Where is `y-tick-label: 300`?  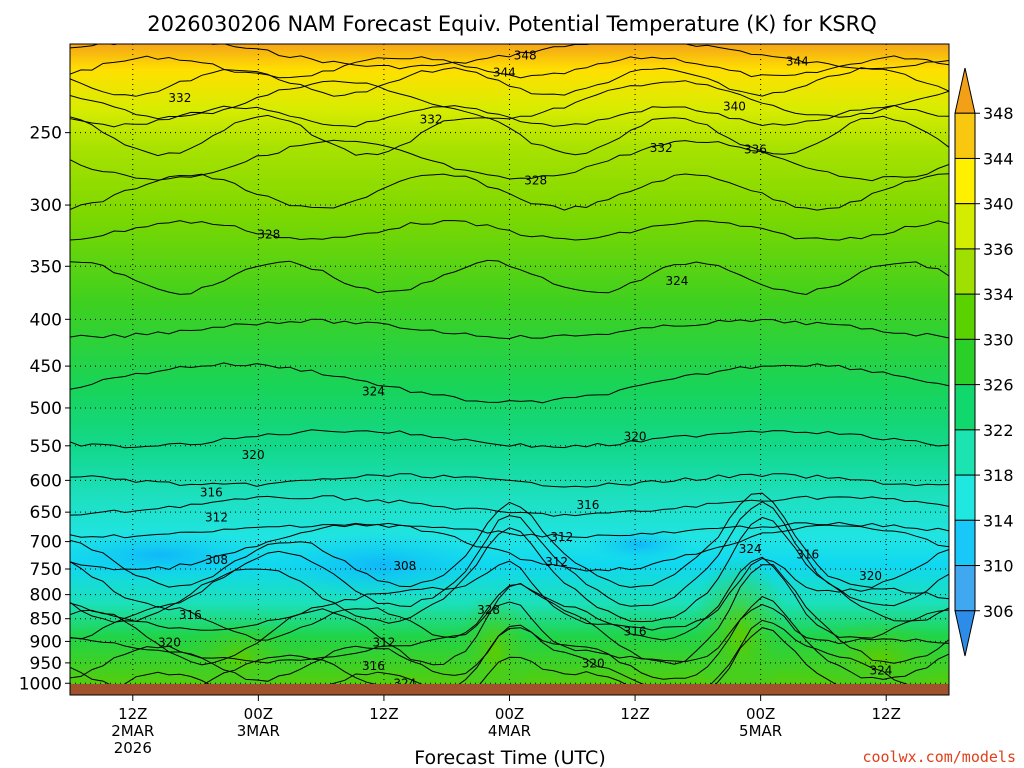
y-tick-label: 300 is located at coordinates (46, 206).